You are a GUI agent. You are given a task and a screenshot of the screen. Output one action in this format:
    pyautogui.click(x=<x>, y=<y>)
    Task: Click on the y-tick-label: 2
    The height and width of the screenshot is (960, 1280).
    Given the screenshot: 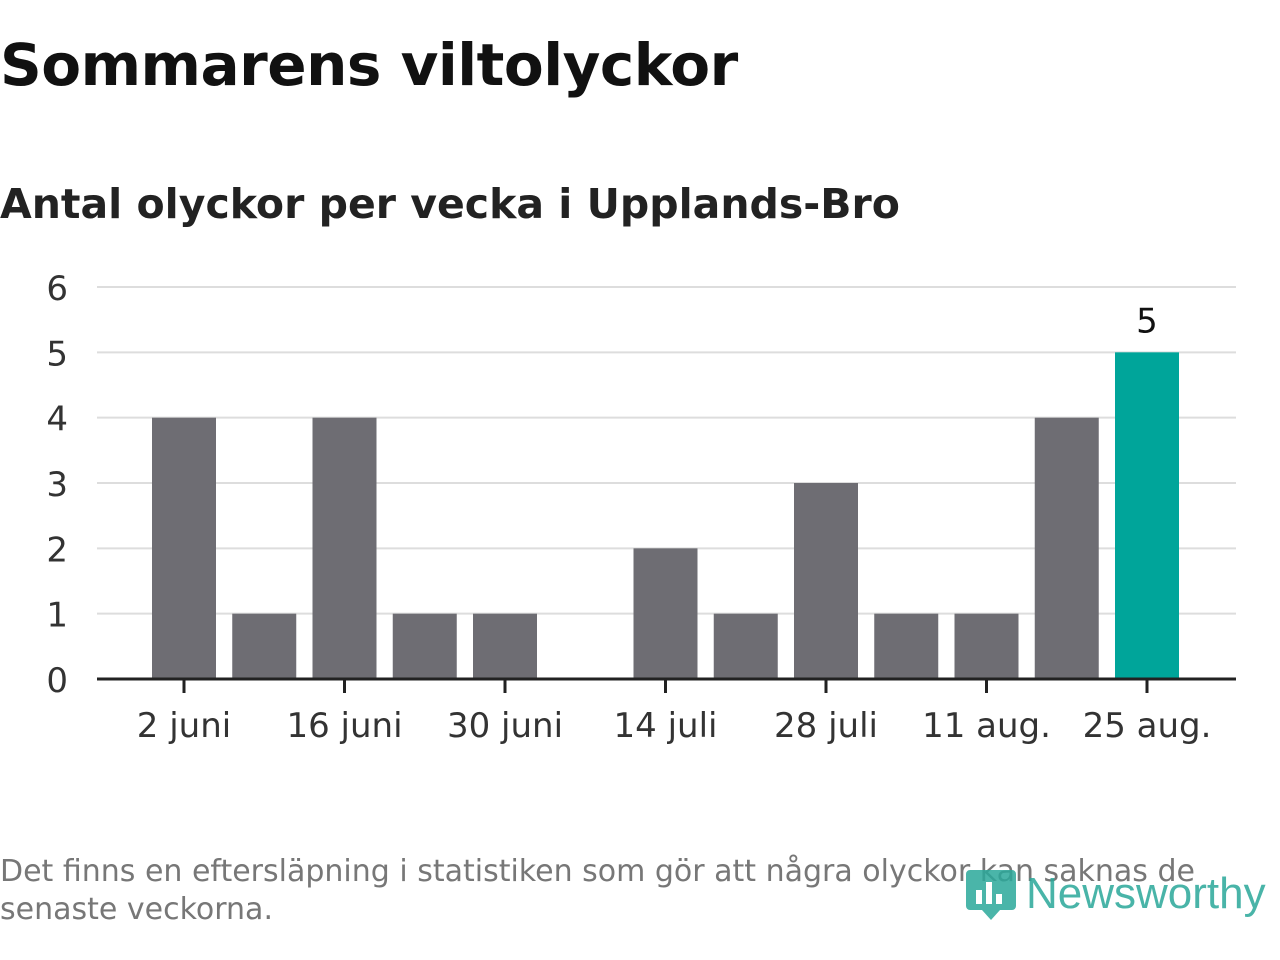 What is the action you would take?
    pyautogui.click(x=57, y=550)
    